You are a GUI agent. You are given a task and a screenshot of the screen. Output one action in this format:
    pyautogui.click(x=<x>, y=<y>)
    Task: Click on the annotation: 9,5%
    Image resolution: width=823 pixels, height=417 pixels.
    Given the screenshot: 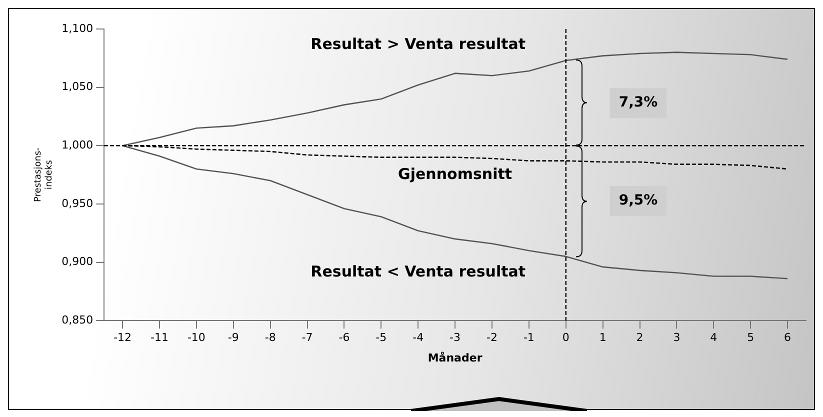 What is the action you would take?
    pyautogui.click(x=638, y=200)
    